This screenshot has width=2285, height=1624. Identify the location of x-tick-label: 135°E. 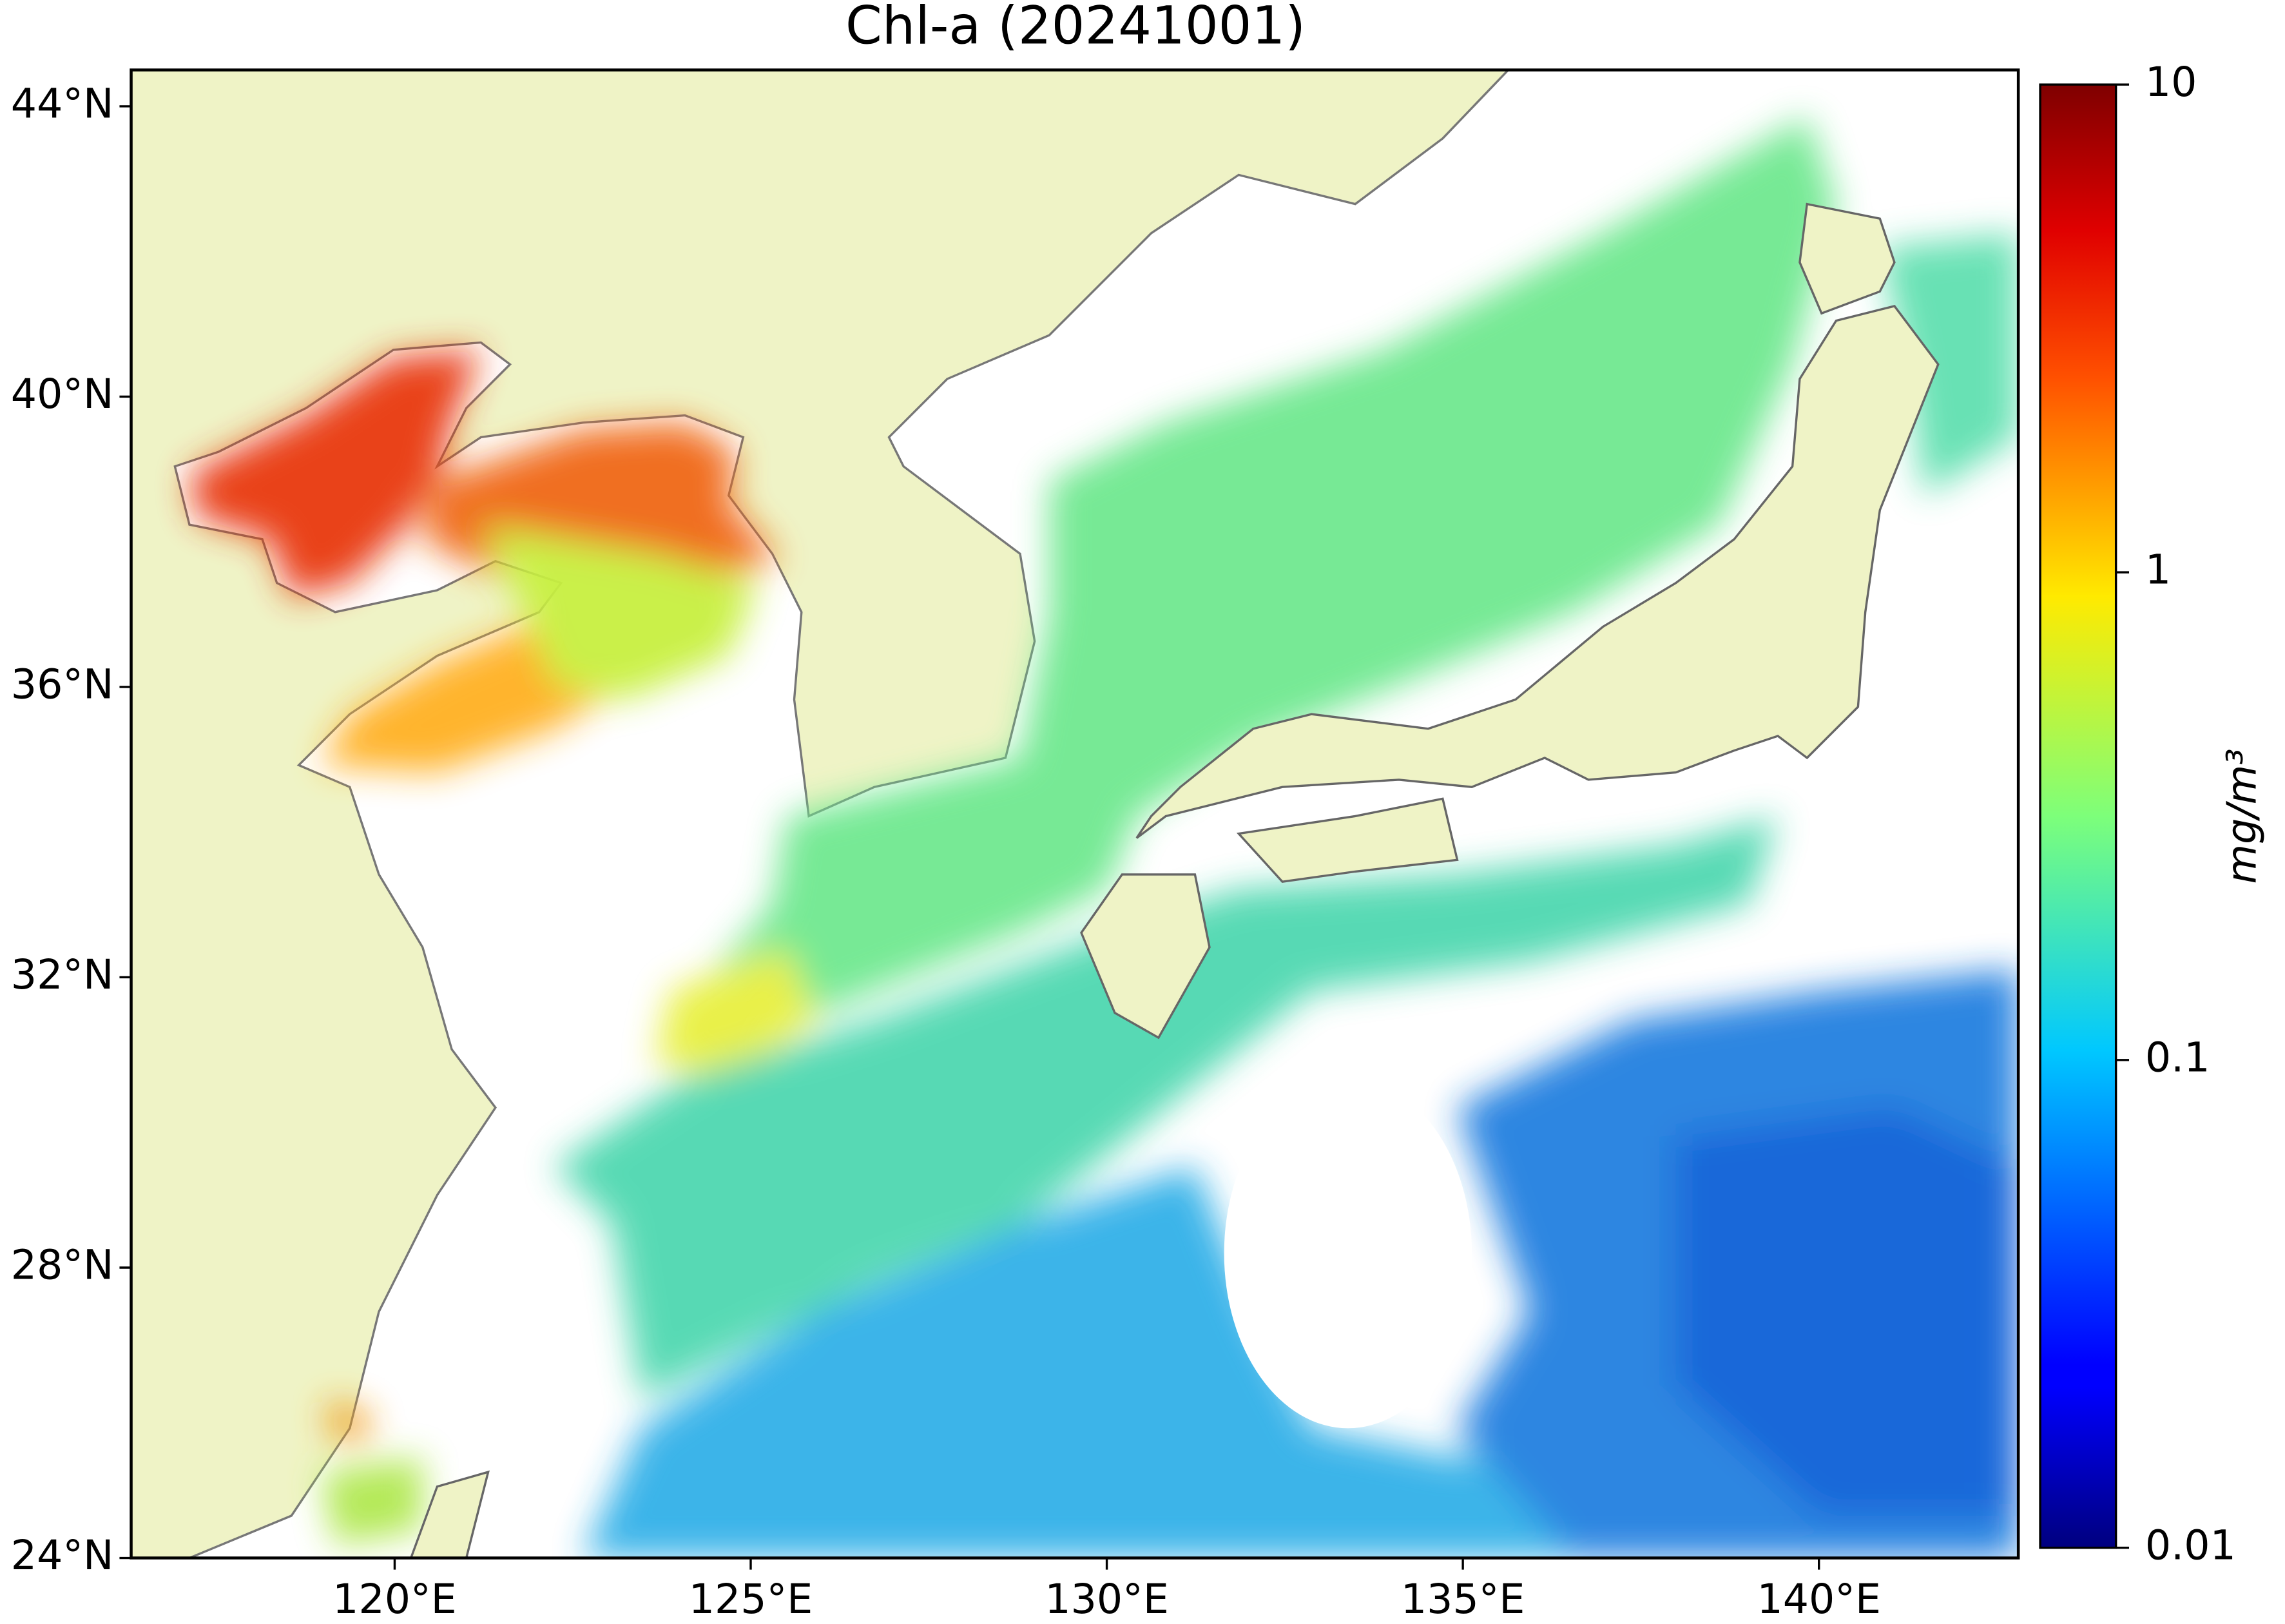
(1463, 1599).